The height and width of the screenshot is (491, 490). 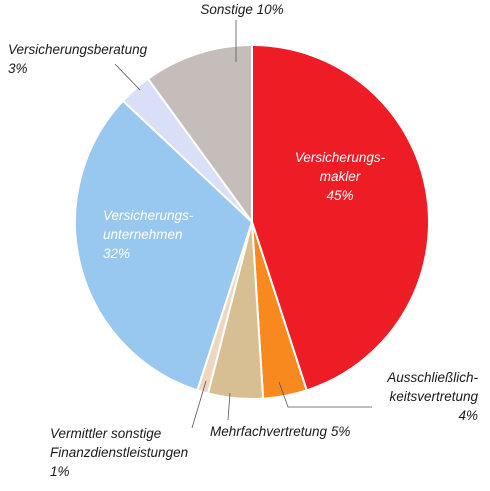 What do you see at coordinates (339, 195) in the screenshot?
I see `value-label: 45%` at bounding box center [339, 195].